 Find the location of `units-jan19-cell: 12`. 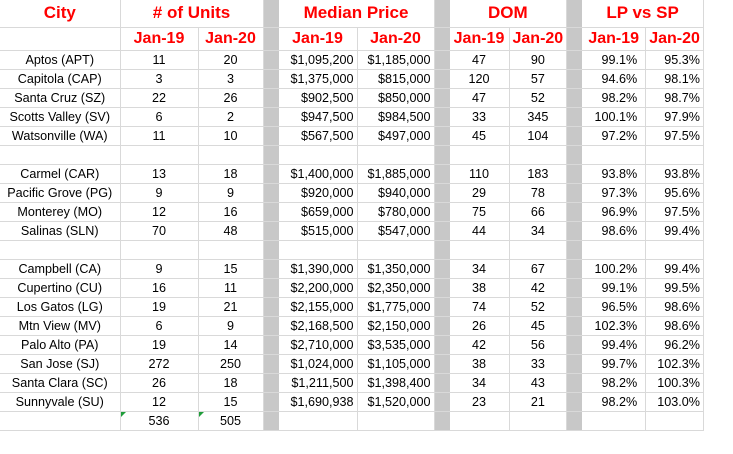

units-jan19-cell: 12 is located at coordinates (159, 212).